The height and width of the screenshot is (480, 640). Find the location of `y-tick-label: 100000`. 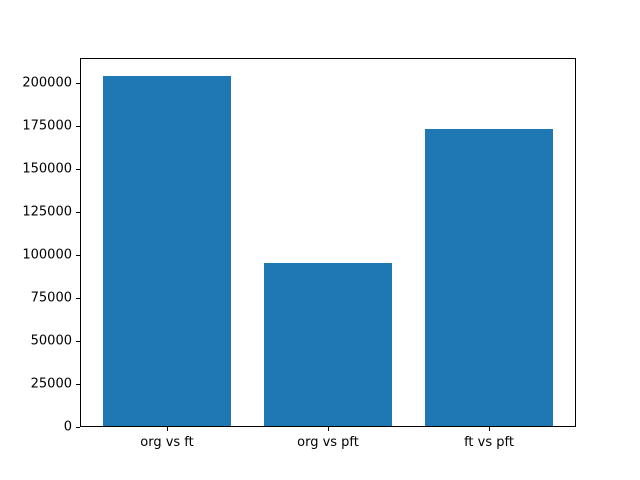

y-tick-label: 100000 is located at coordinates (47, 255).